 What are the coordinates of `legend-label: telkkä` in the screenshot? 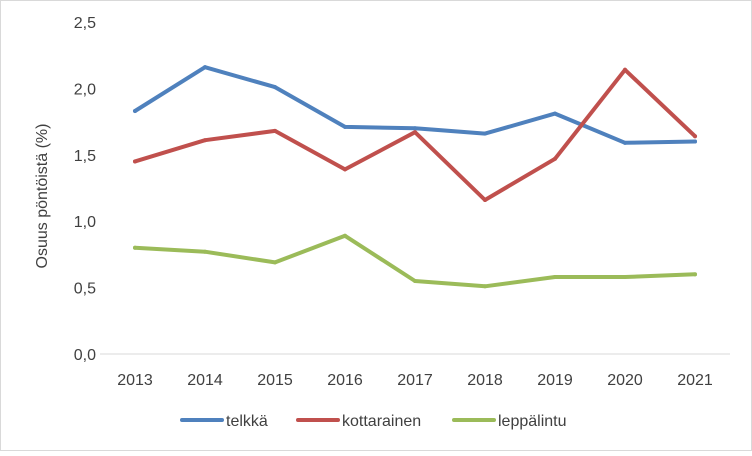 It's located at (247, 421).